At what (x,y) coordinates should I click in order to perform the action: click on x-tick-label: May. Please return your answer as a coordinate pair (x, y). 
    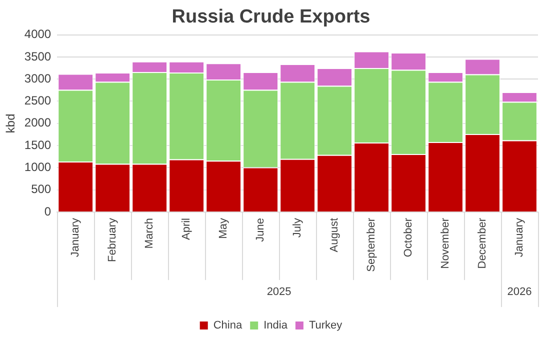
    Looking at the image, I should click on (224, 228).